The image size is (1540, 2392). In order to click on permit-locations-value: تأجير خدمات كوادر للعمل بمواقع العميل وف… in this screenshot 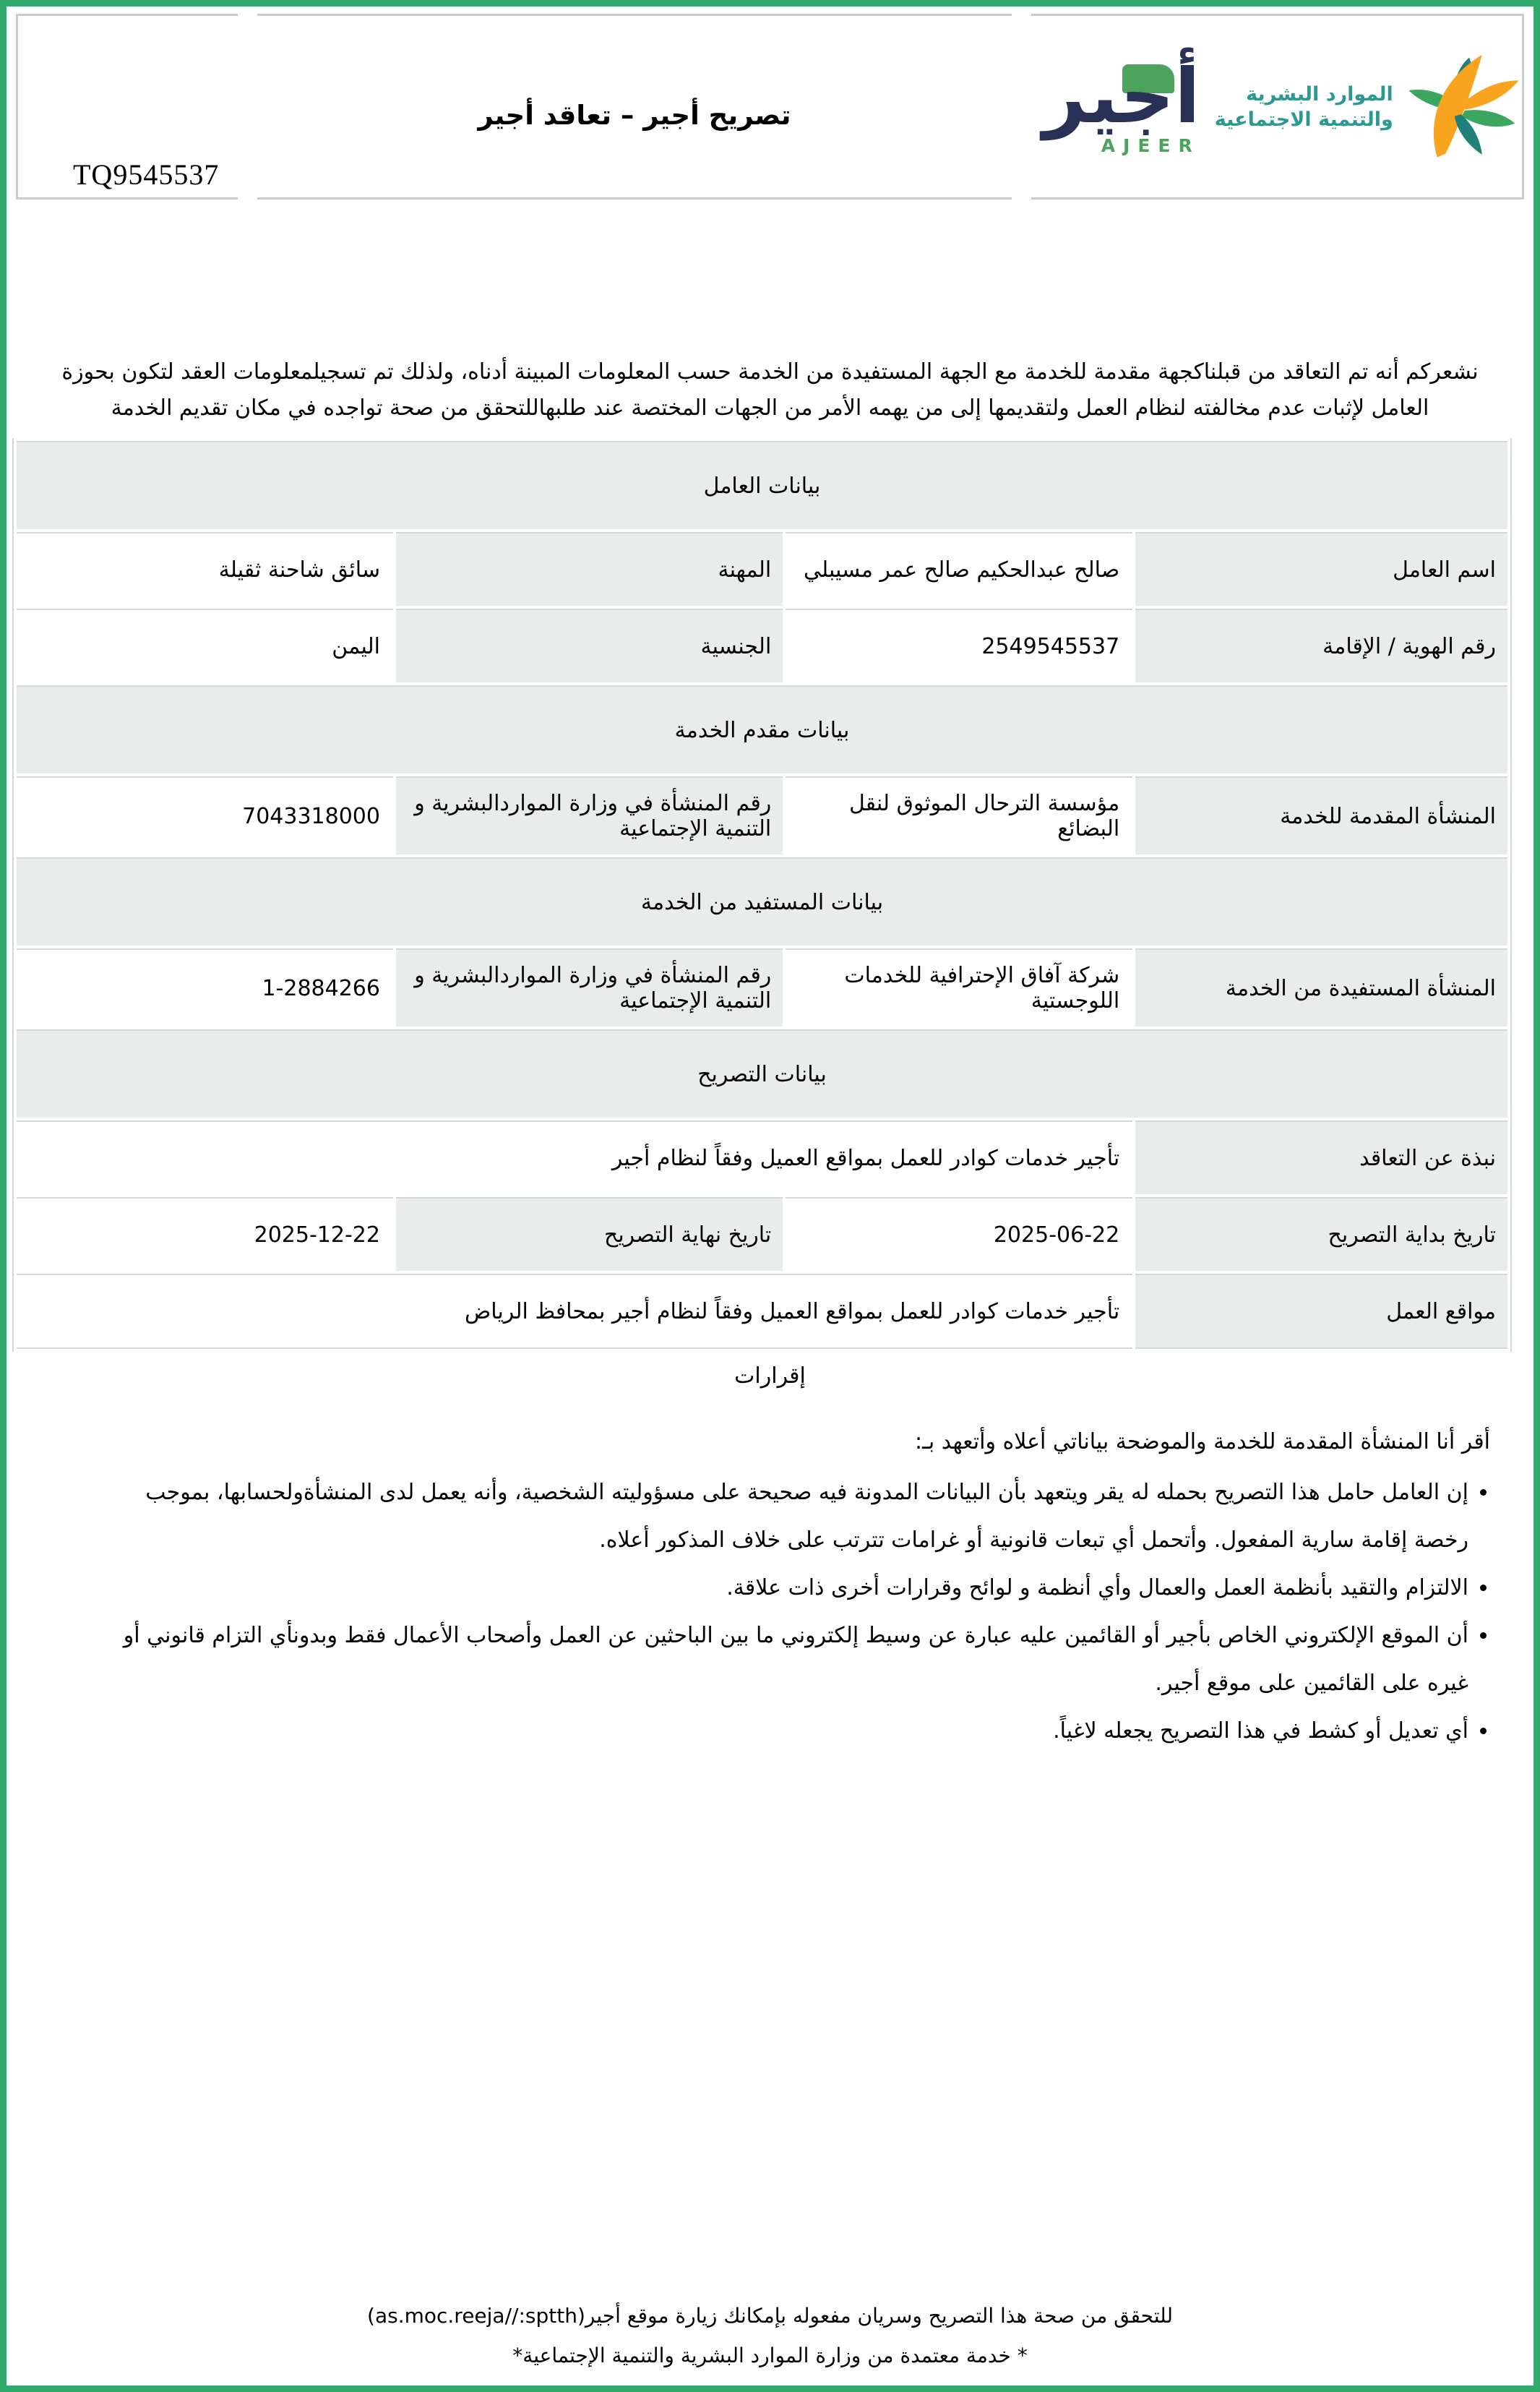, I will do `click(575, 1311)`.